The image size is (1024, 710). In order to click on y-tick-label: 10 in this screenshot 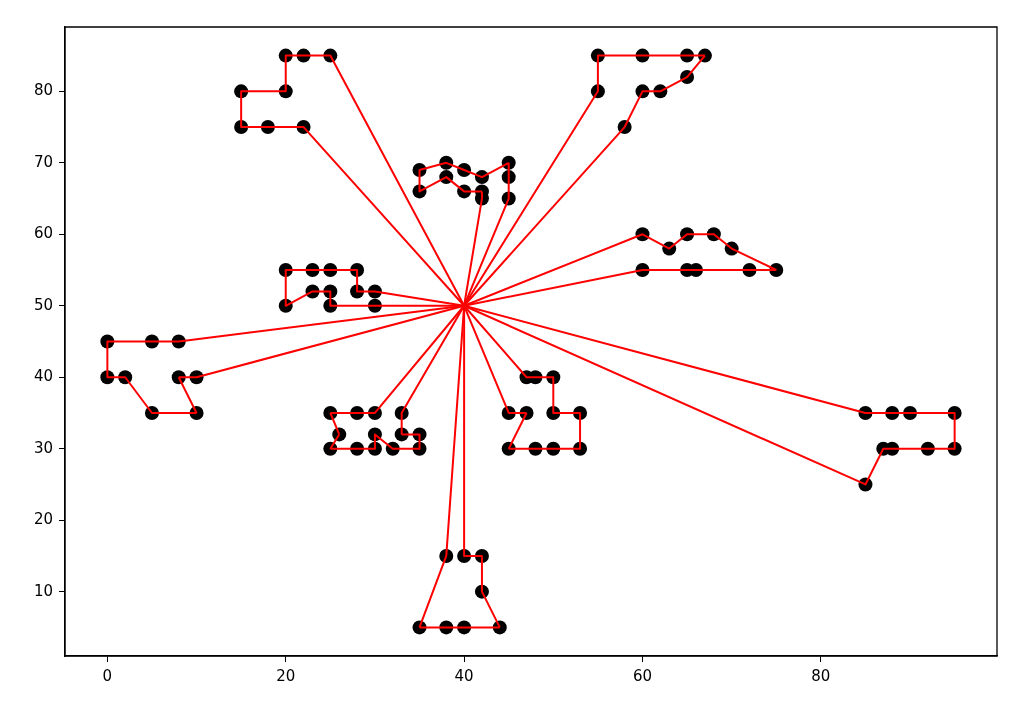, I will do `click(43, 590)`.